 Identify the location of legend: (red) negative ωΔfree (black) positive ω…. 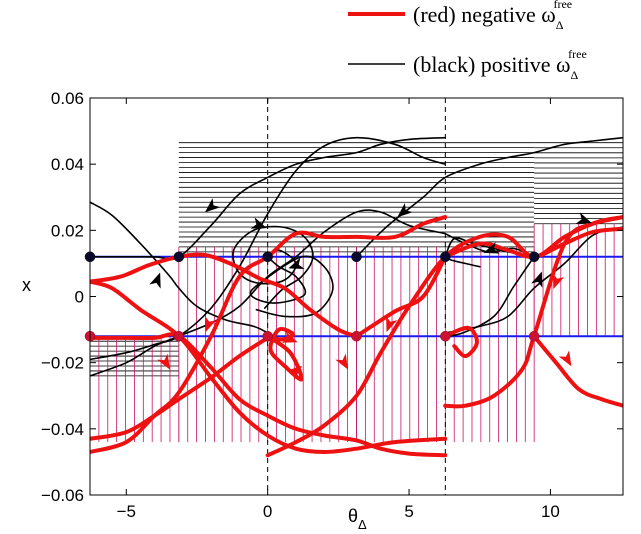
(467, 41).